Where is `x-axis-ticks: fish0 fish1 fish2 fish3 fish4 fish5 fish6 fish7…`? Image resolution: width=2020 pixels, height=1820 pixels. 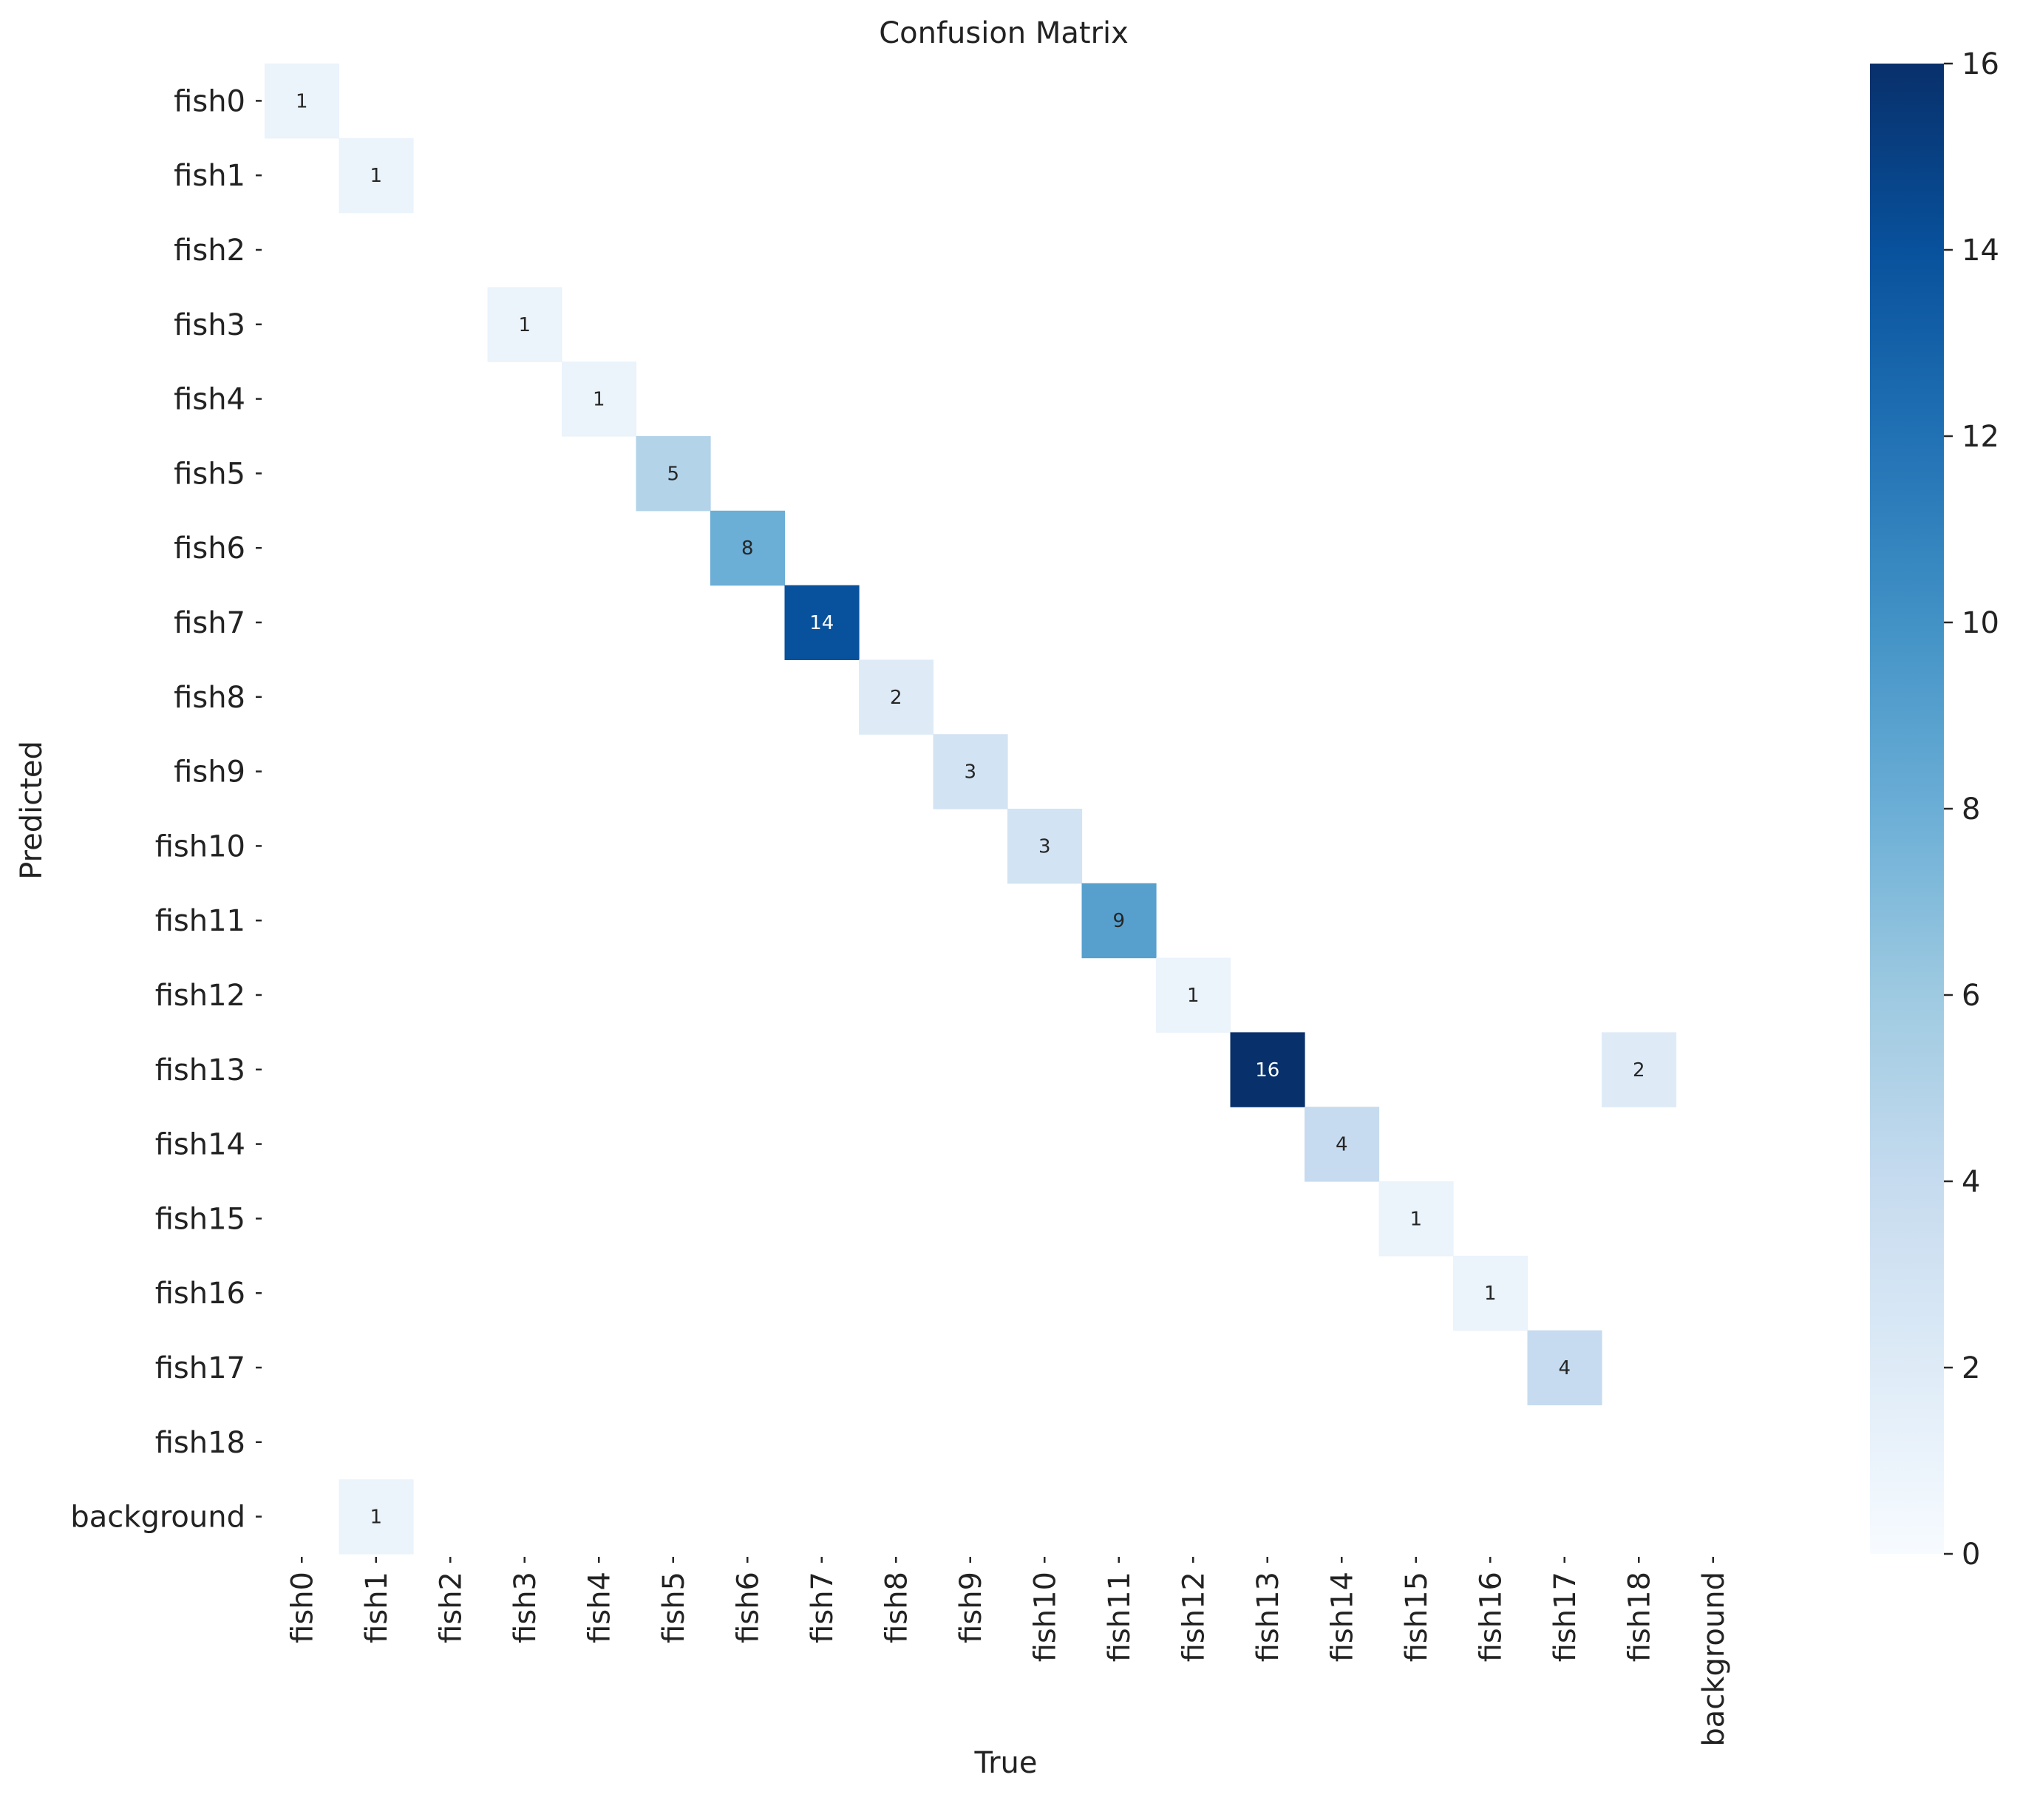 x-axis-ticks: fish0 fish1 fish2 fish3 fish4 fish5 fish6 fish7… is located at coordinates (1008, 1652).